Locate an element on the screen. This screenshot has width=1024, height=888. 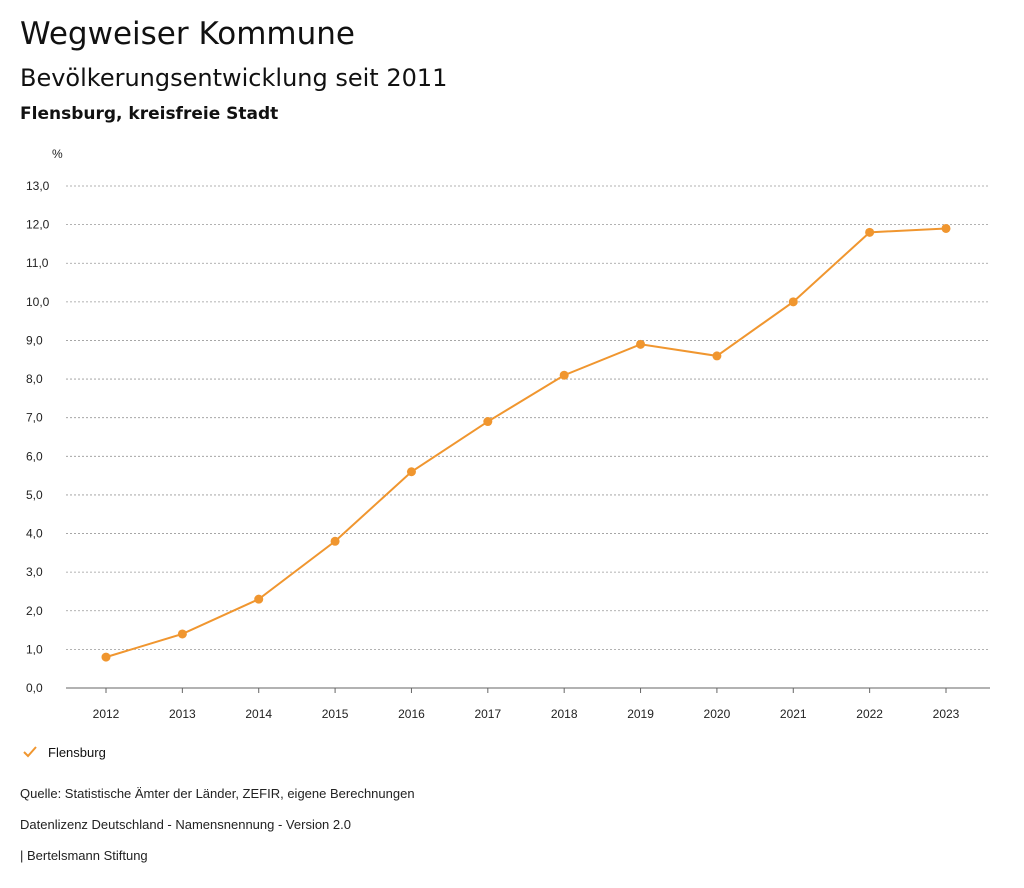
y-tick-label: 11,0 is located at coordinates (37, 263).